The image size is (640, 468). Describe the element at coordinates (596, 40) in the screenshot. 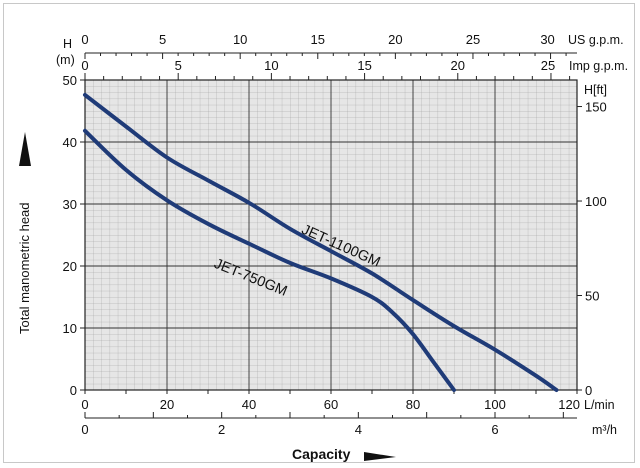

I see `us-gpm-unit: US g.p.m.` at that location.